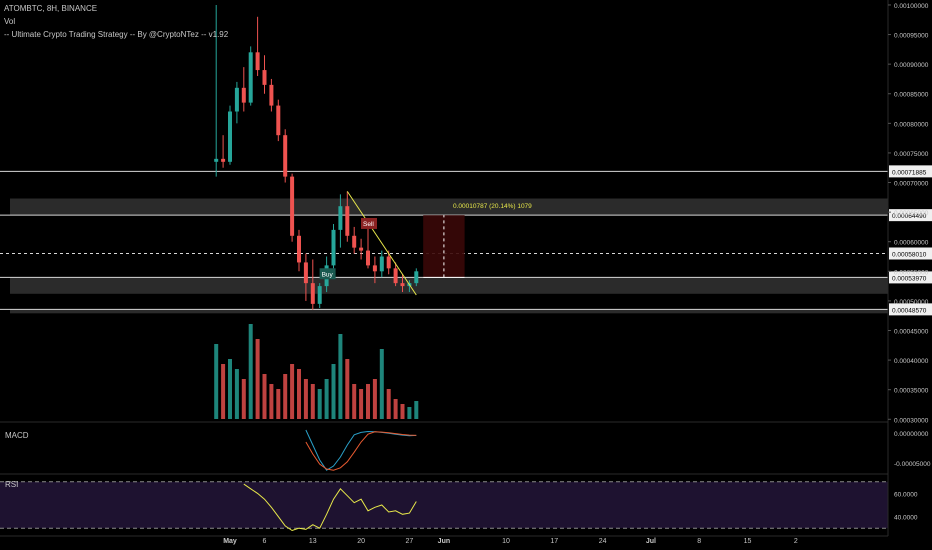 The width and height of the screenshot is (932, 550). What do you see at coordinates (911, 420) in the screenshot?
I see `price-tick-14: 0.00030000` at bounding box center [911, 420].